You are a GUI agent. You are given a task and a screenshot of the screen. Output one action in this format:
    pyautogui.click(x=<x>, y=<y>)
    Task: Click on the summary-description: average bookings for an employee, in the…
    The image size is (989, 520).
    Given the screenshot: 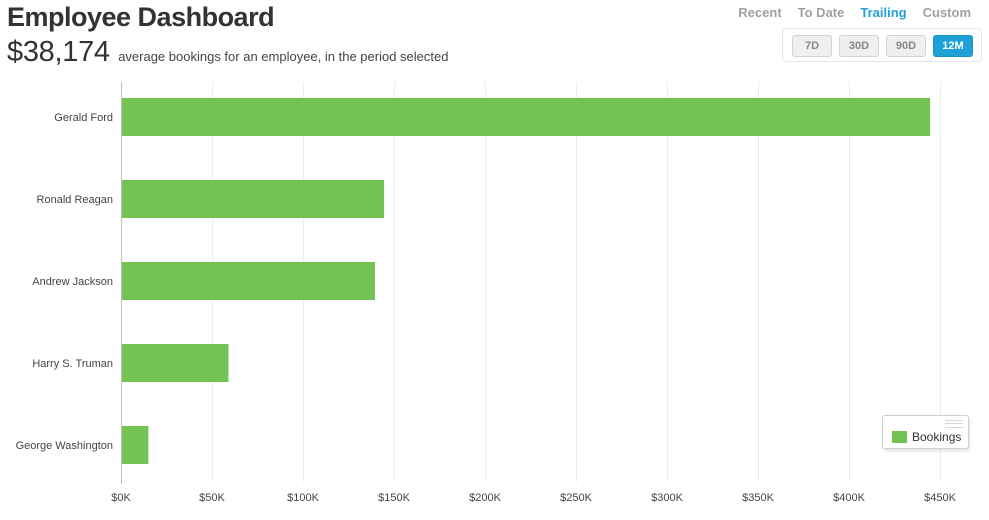 What is the action you would take?
    pyautogui.click(x=283, y=56)
    